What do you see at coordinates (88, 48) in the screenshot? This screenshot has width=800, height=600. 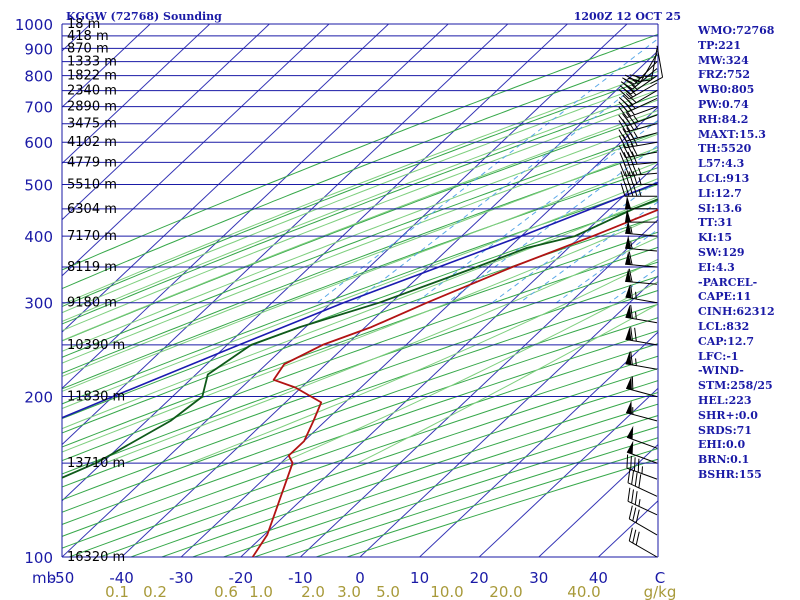 I see `height-label: 870 m` at bounding box center [88, 48].